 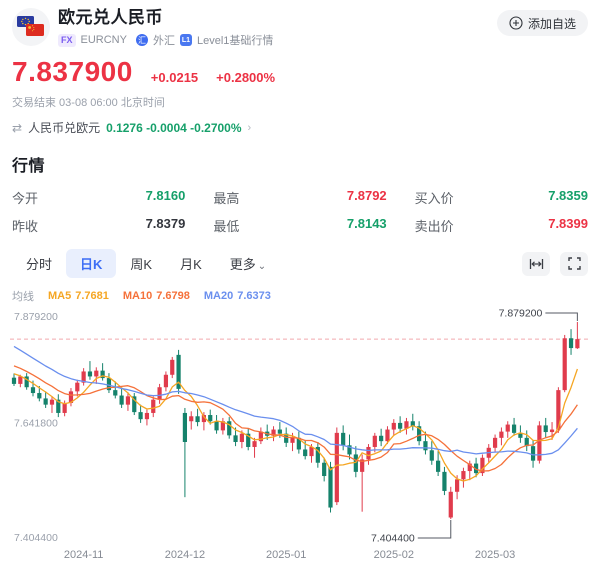 I want to click on quote-label: 昨收, so click(x=25, y=226).